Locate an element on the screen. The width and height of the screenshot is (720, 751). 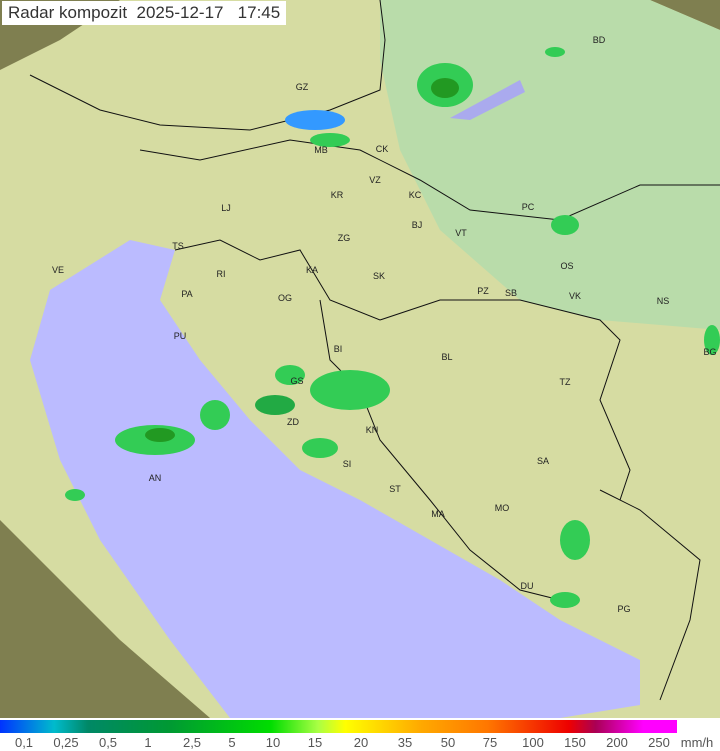
city-label-zd: ZD is located at coordinates (293, 422).